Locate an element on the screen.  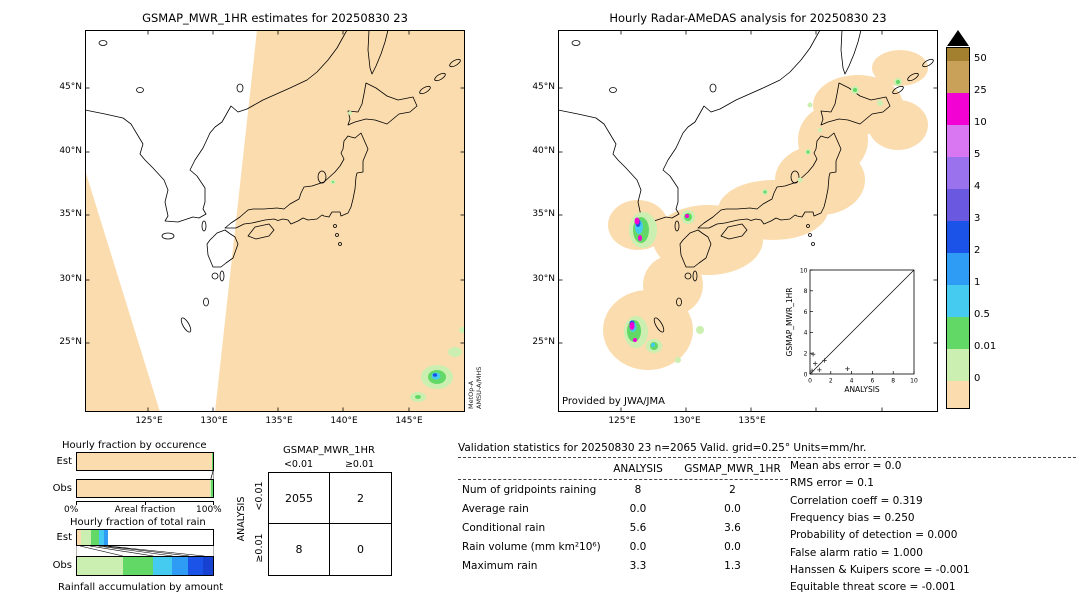
stats-row-gsmap-value: 1.3 is located at coordinates (732, 566).